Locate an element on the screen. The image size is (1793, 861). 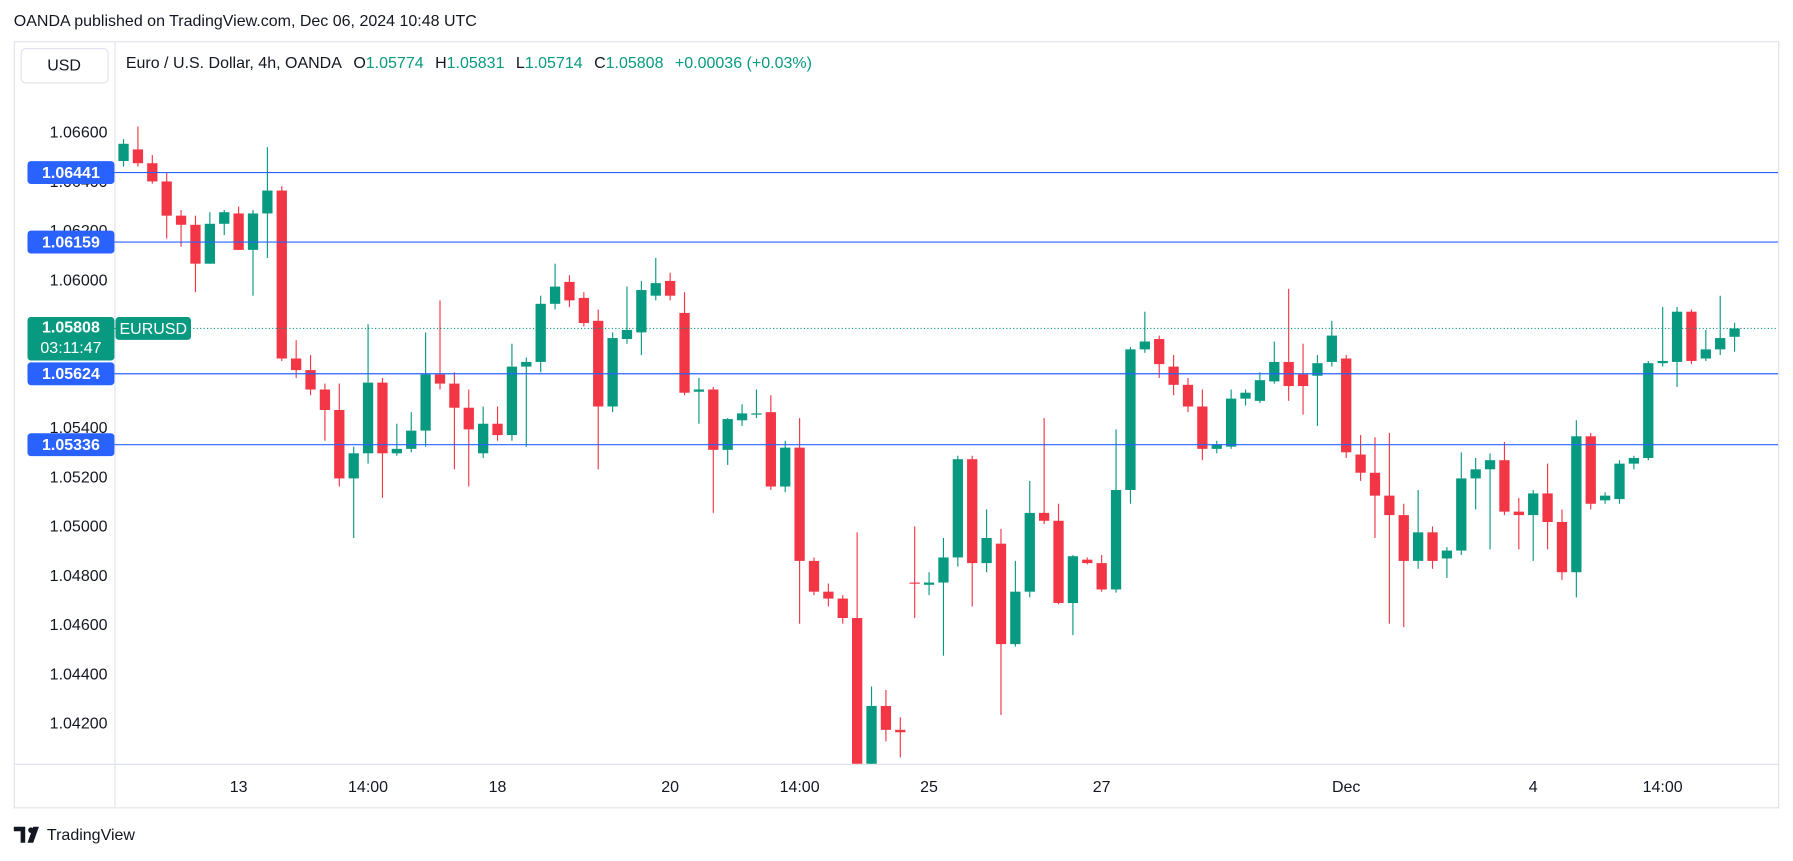
x-tick-label: 27 is located at coordinates (1102, 787).